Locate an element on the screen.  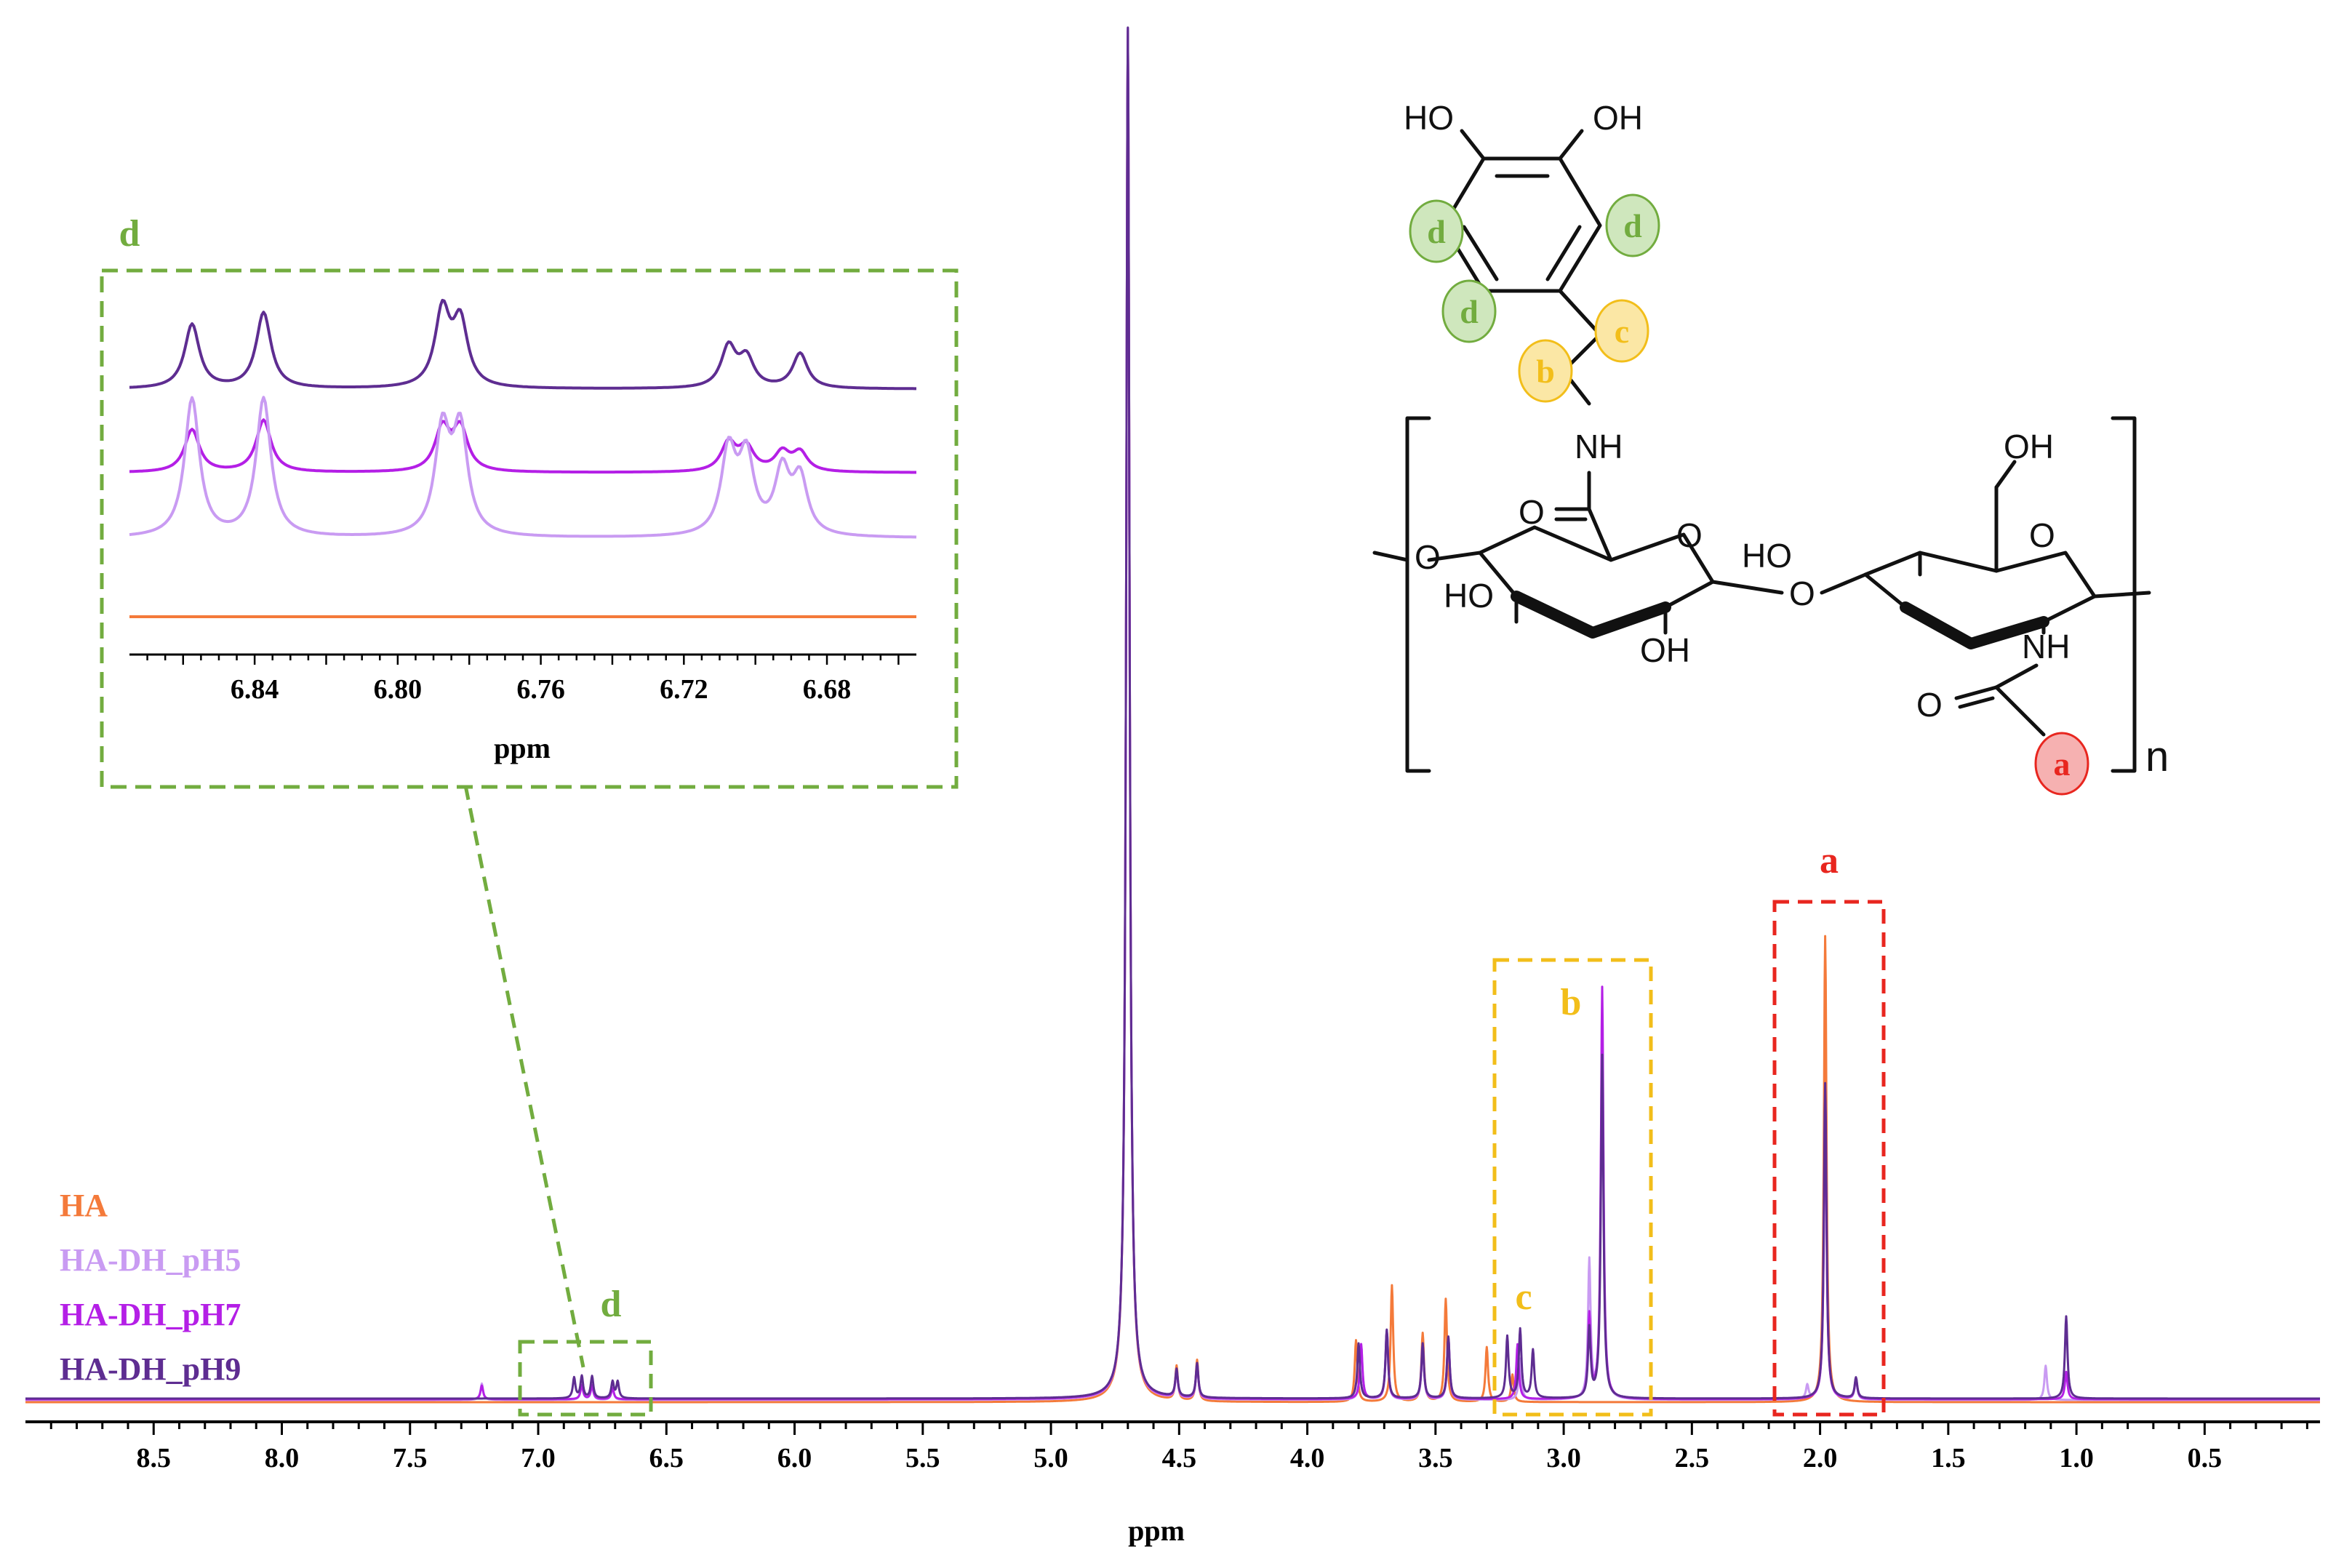
legend: HA HA-DH_pH5 HA-DH_pH7 HA-DH_pH9 is located at coordinates (150, 1287).